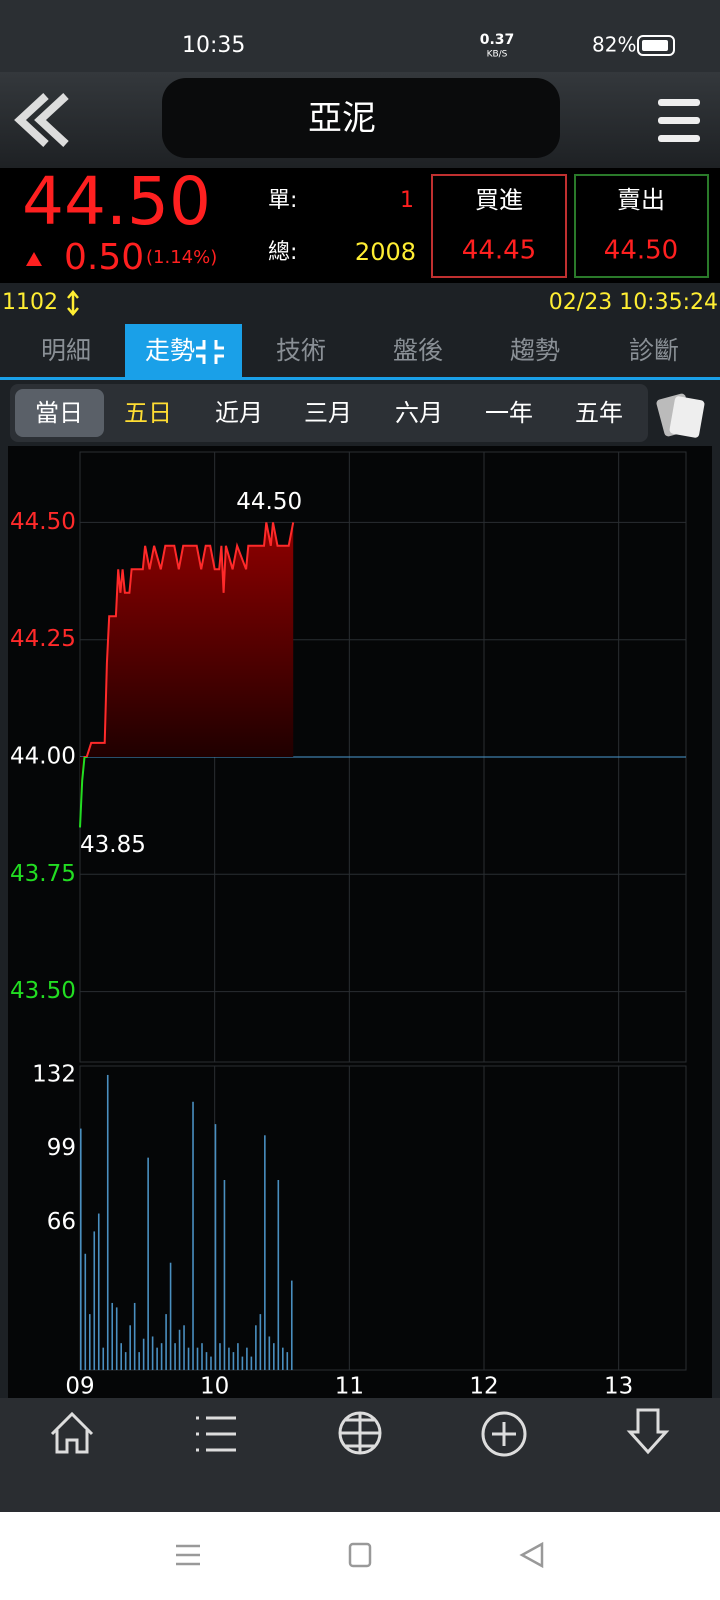 The image size is (720, 1600). I want to click on x-tick-label: 11, so click(349, 1387).